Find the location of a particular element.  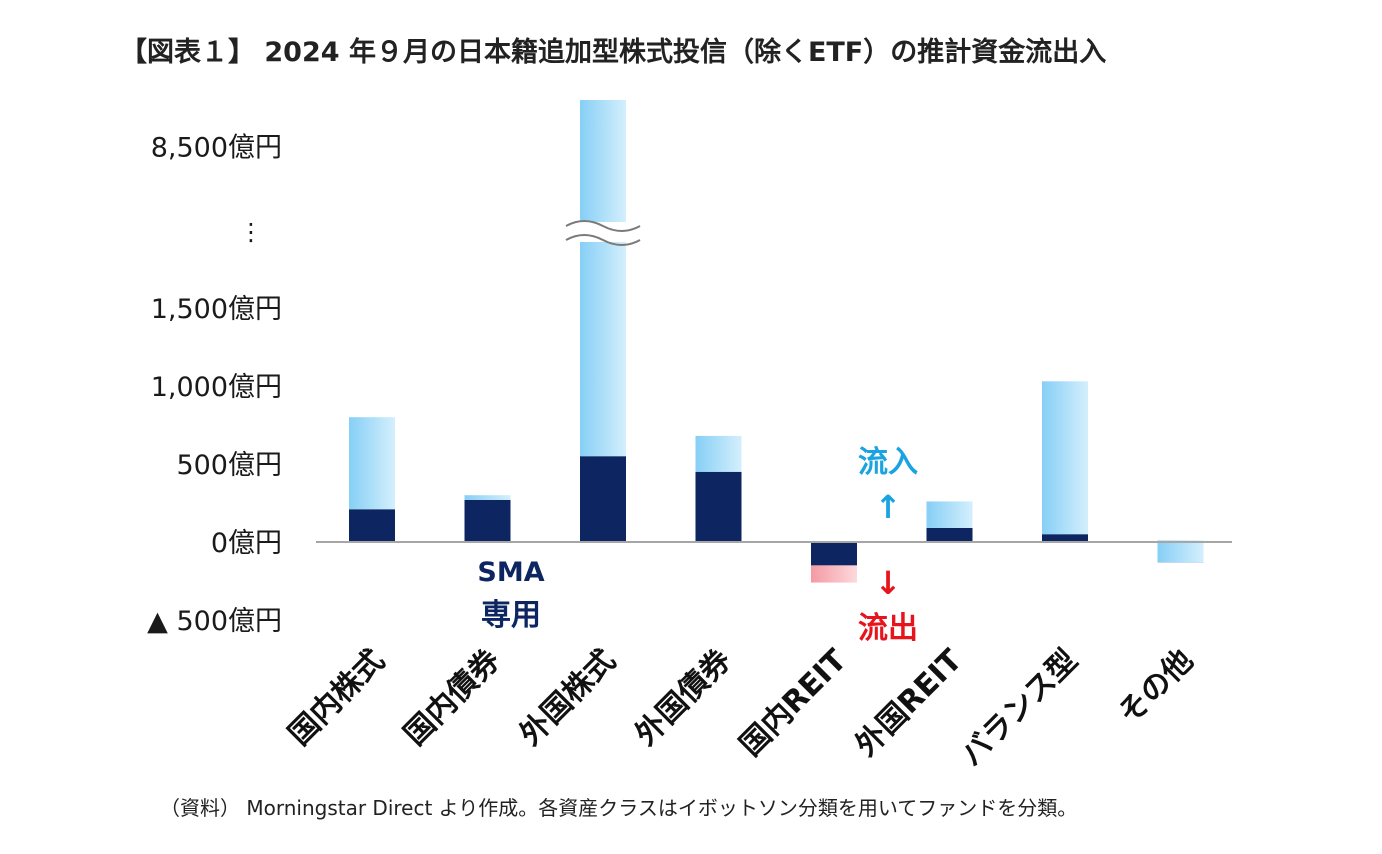

category-label-group: 国内株式 is located at coordinates (337, 698).